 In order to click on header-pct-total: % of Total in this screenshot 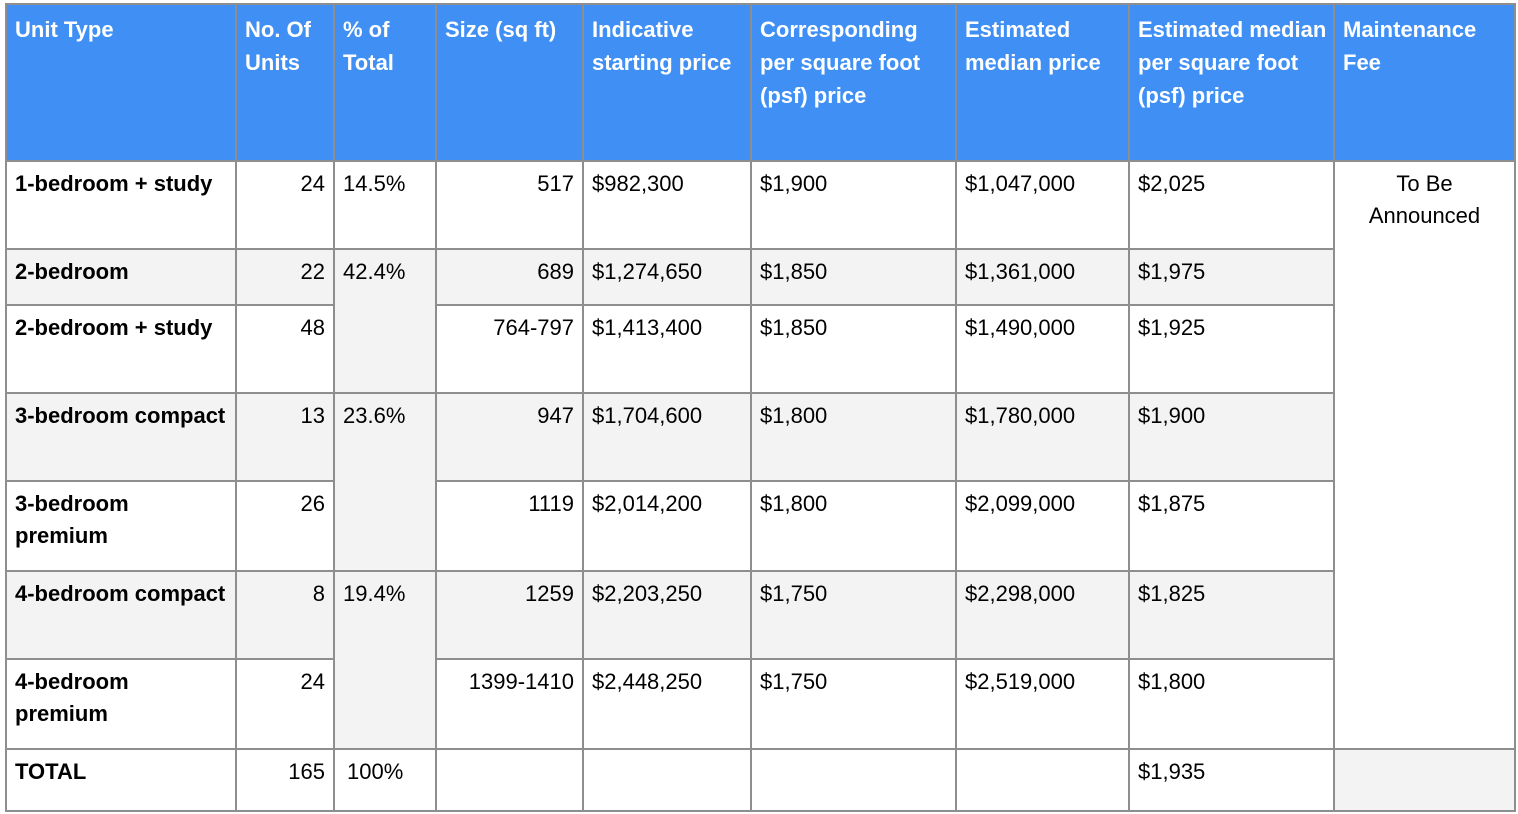, I will do `click(385, 82)`.